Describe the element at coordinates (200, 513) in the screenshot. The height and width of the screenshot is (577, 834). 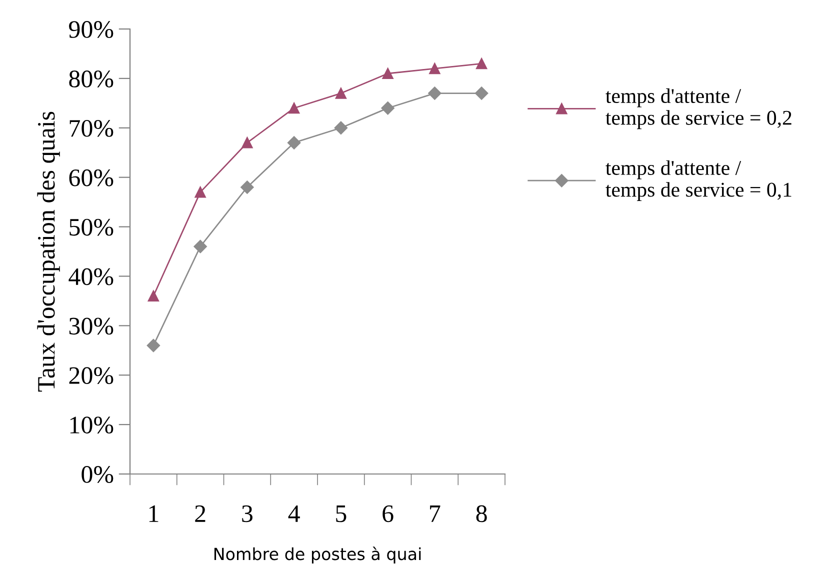
I see `x-tick-label: 2` at that location.